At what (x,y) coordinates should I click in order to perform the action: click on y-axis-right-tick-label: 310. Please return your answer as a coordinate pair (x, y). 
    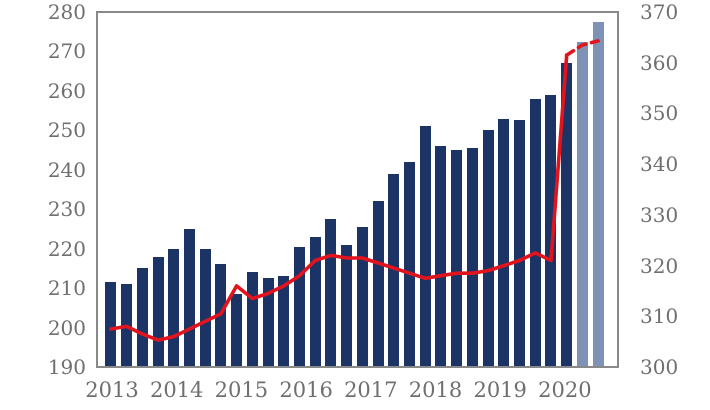
    Looking at the image, I should click on (659, 316).